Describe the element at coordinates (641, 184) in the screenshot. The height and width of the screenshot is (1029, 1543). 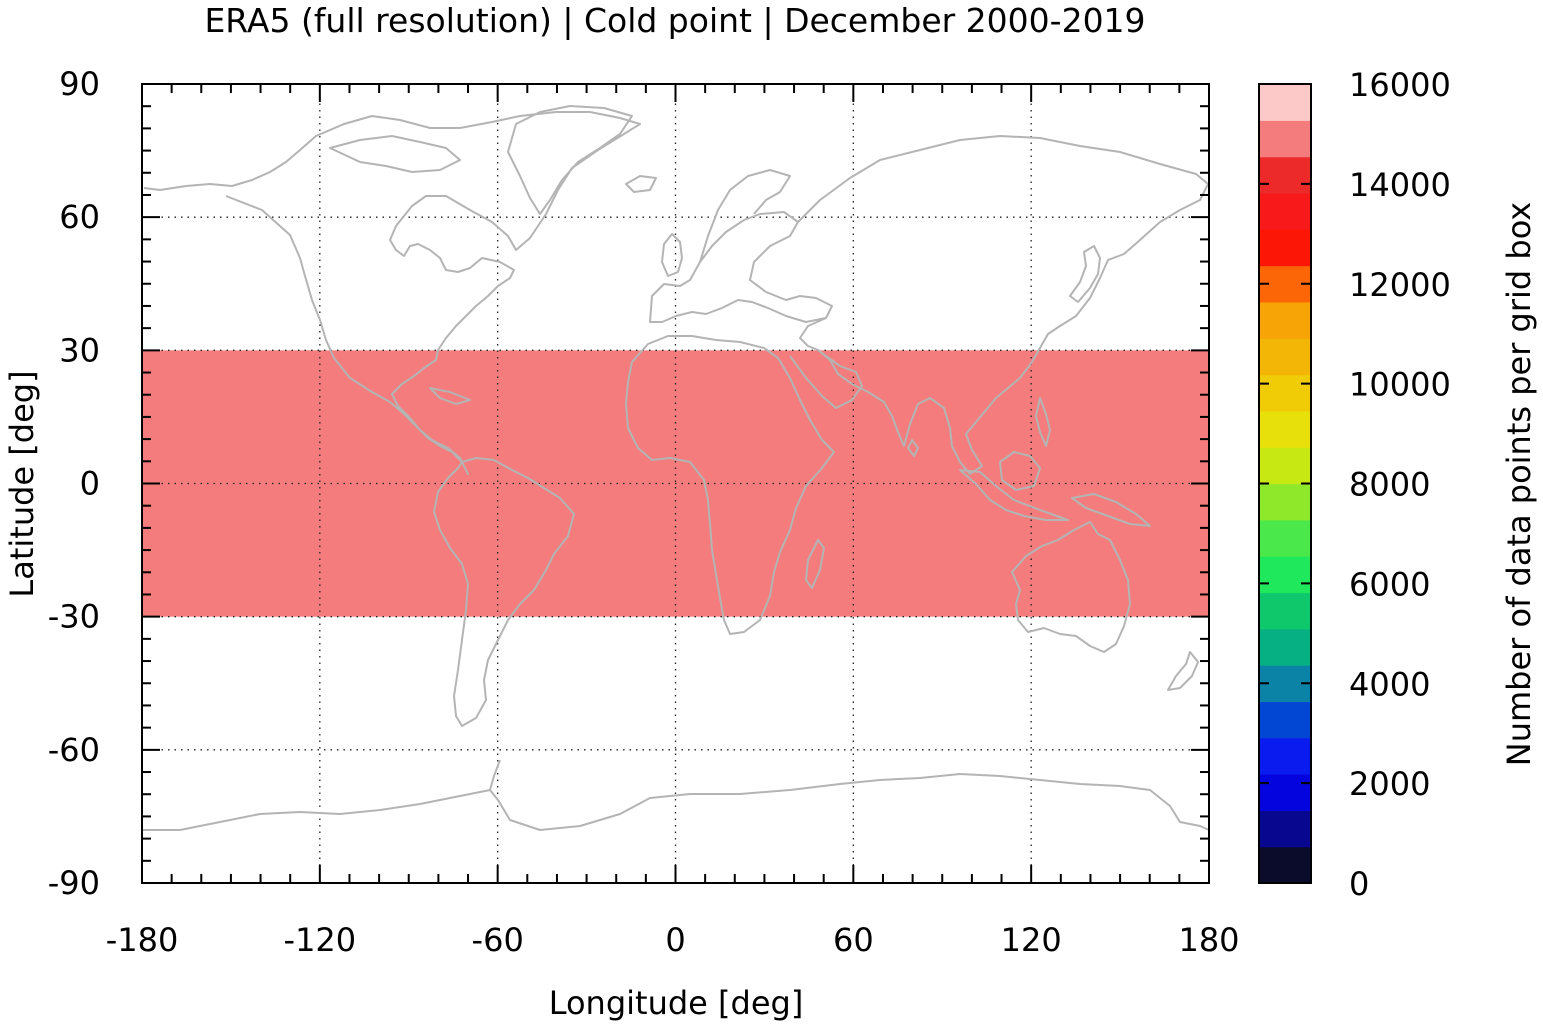
I see `coast-iceland` at that location.